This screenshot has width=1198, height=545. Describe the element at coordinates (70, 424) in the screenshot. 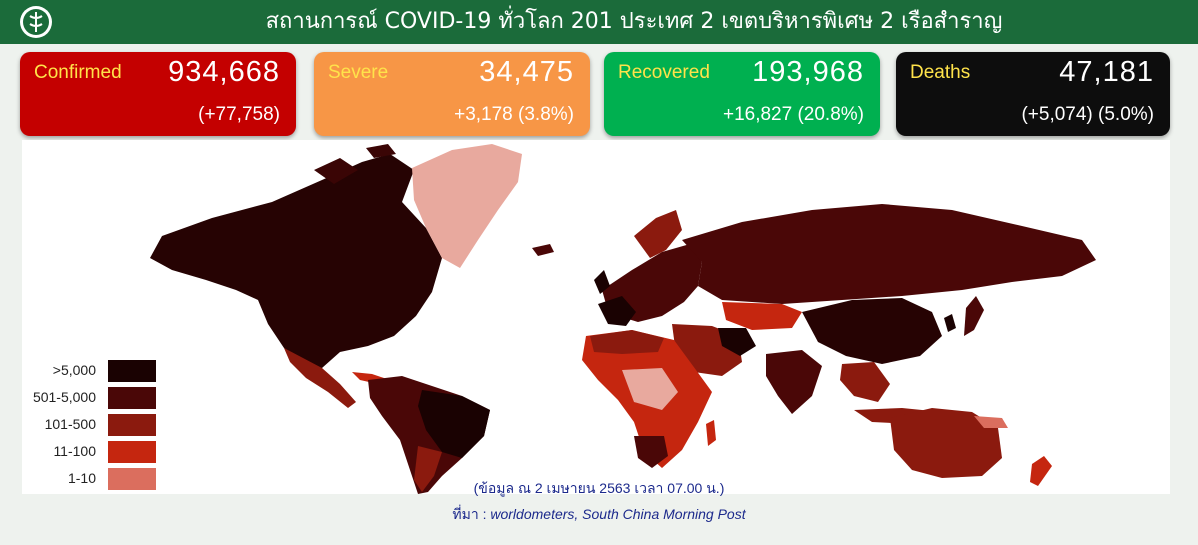

I see `legend-label: 101-500` at that location.